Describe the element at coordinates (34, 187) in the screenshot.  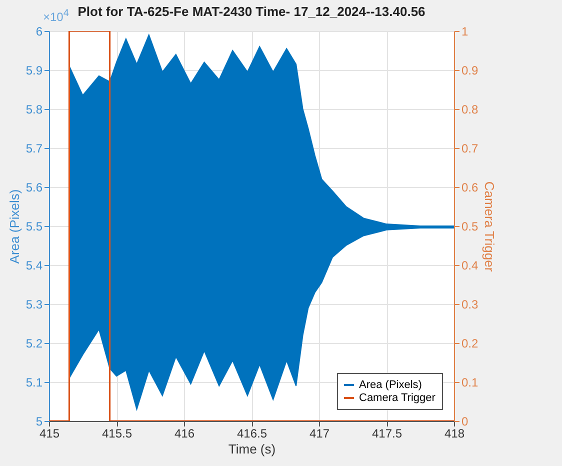
I see `y-tick-label: 5.6` at that location.